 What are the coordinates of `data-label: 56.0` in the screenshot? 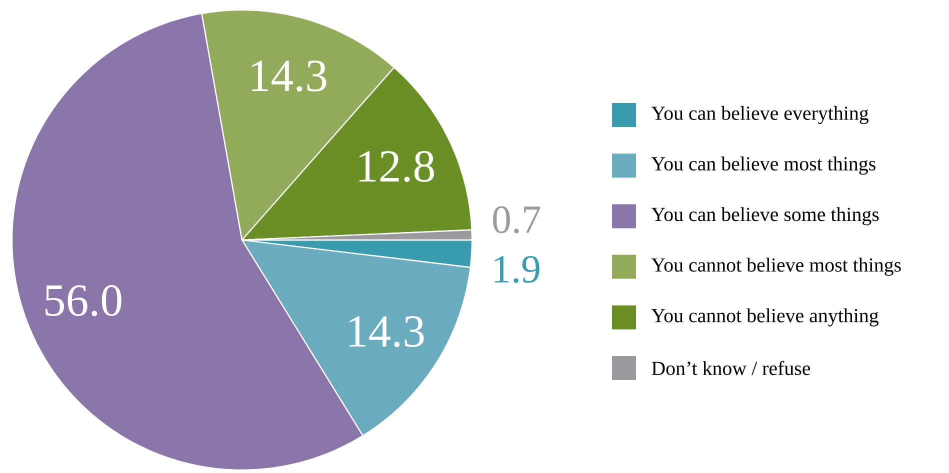 It's located at (84, 300).